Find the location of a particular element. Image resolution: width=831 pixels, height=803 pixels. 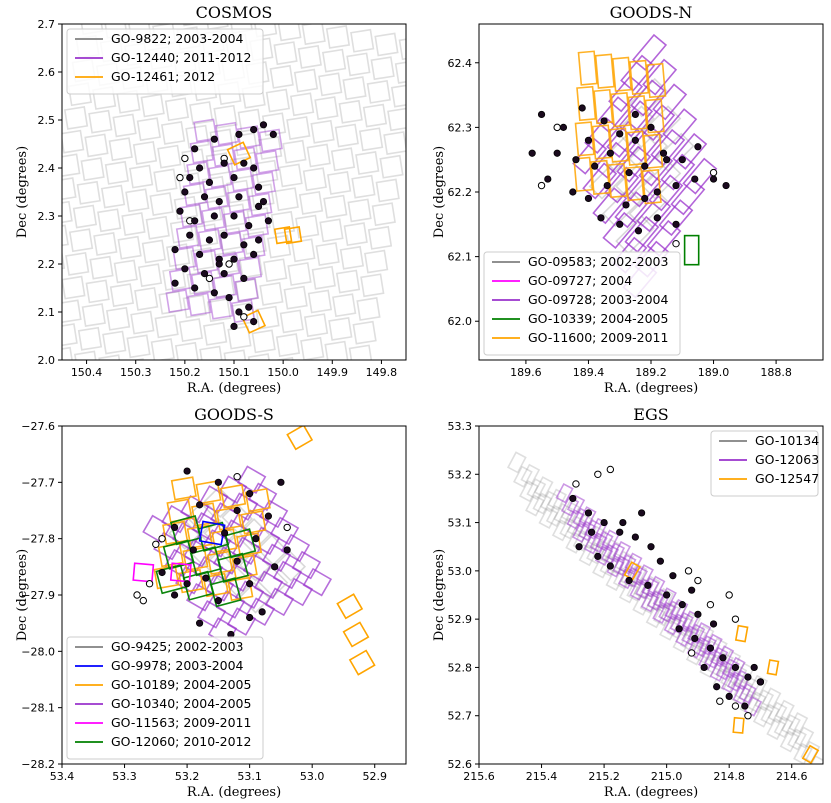

source-open-goods-s is located at coordinates (237, 477).